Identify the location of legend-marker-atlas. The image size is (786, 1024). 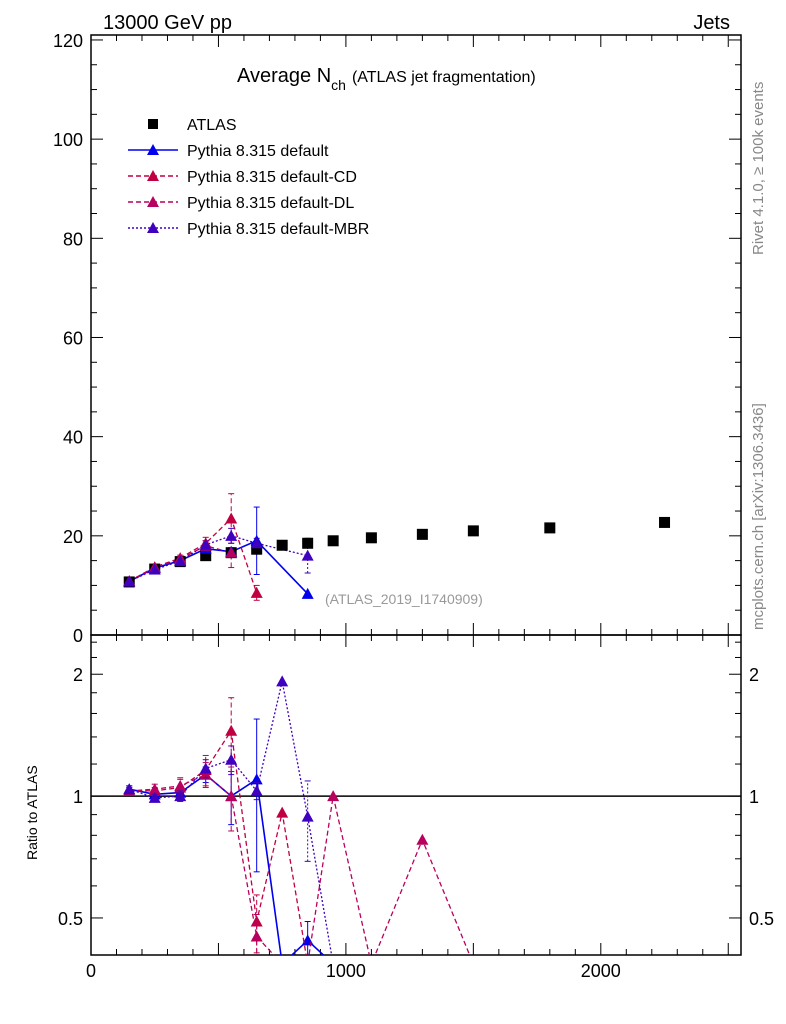
(153, 124).